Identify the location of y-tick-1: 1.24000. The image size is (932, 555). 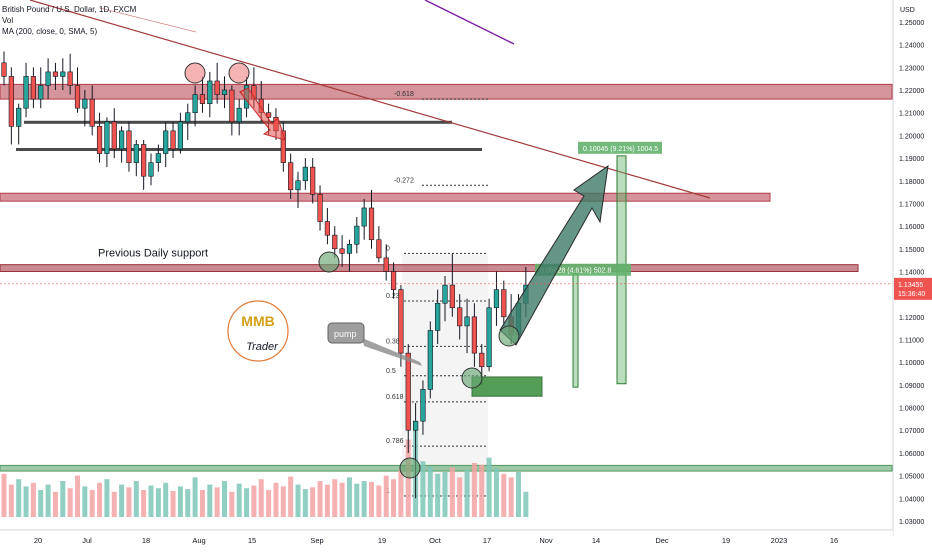
(911, 46).